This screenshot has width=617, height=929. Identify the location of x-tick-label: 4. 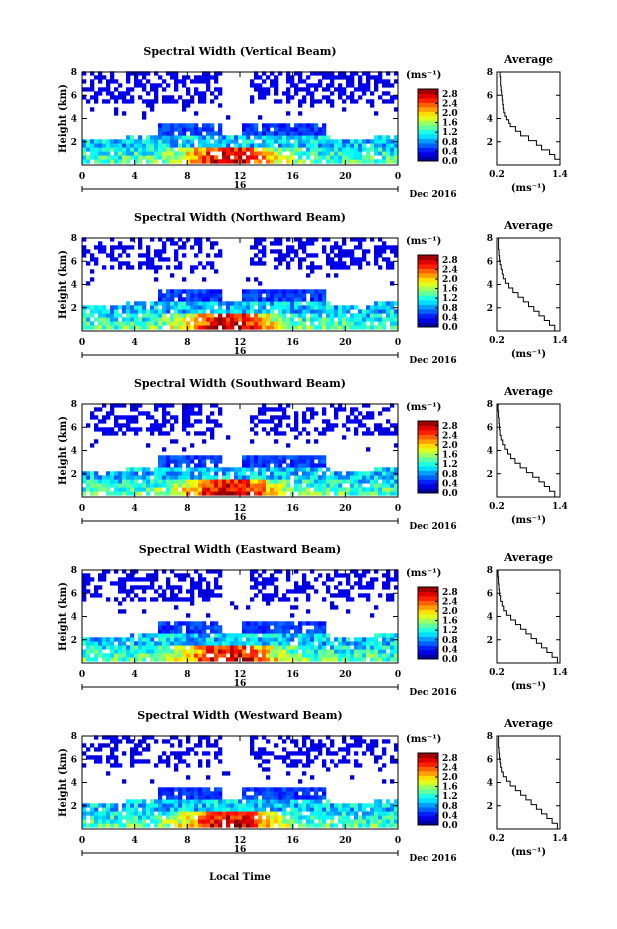
(135, 509).